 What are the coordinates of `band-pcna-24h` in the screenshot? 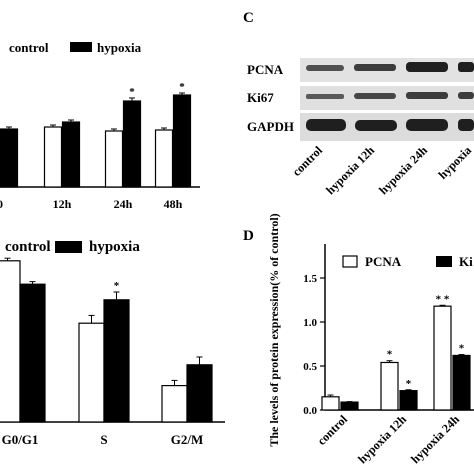 It's located at (427, 67).